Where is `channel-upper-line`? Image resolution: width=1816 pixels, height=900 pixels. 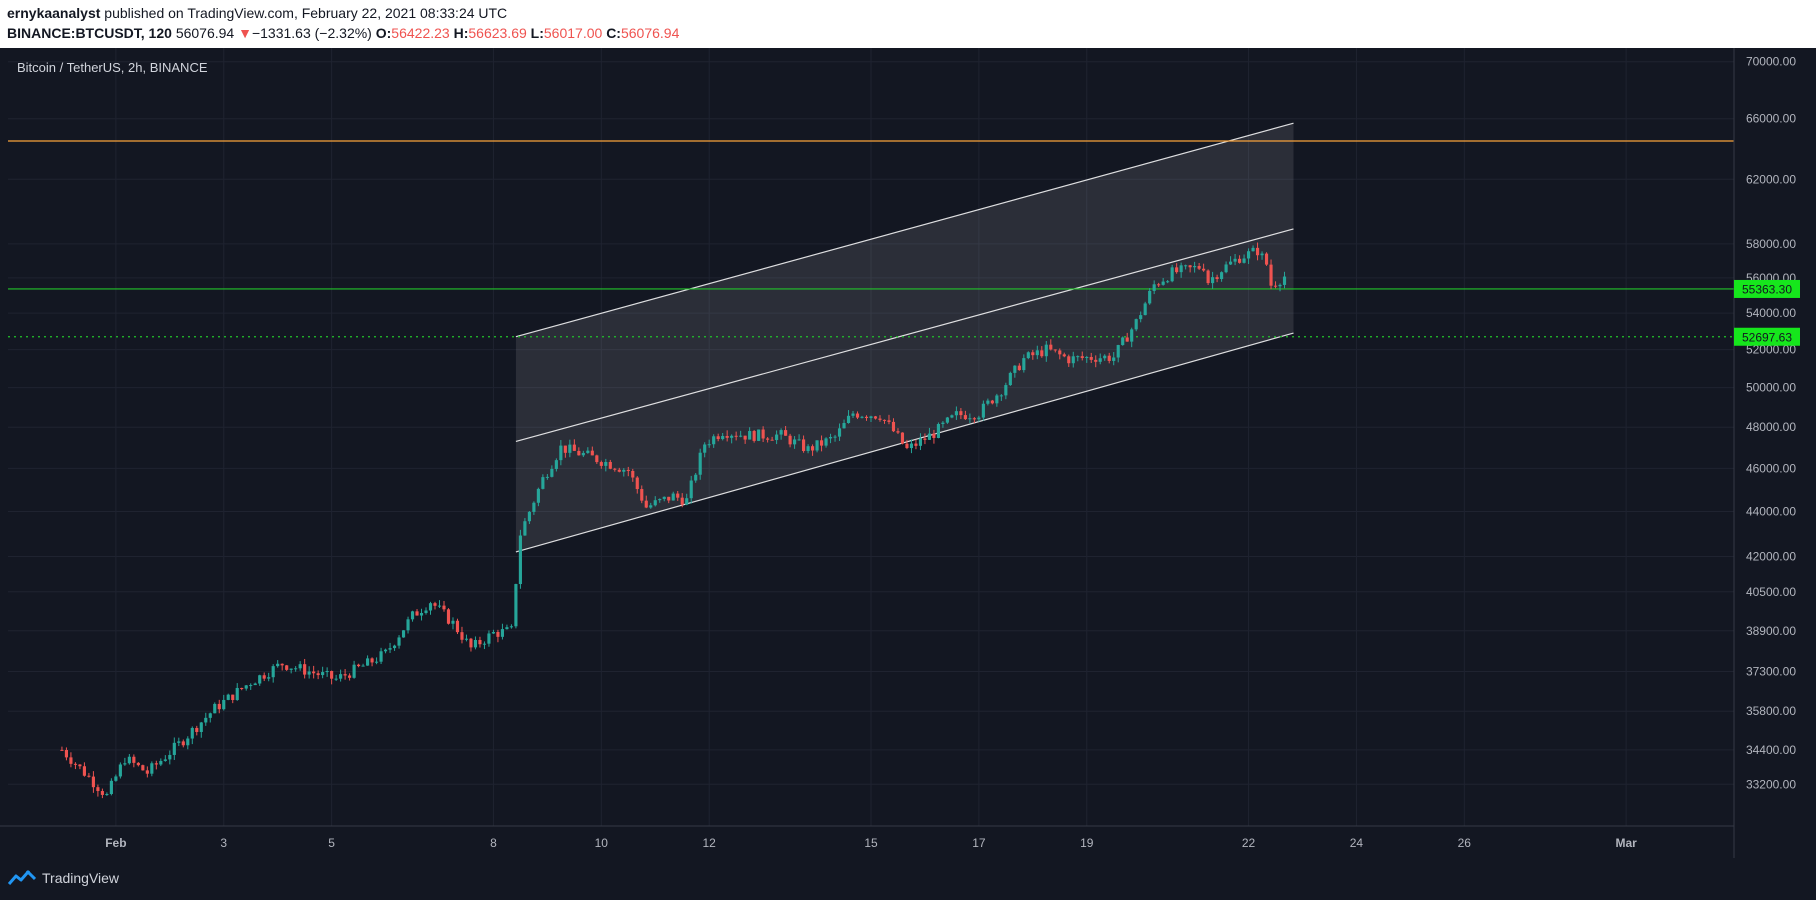 channel-upper-line is located at coordinates (904, 230).